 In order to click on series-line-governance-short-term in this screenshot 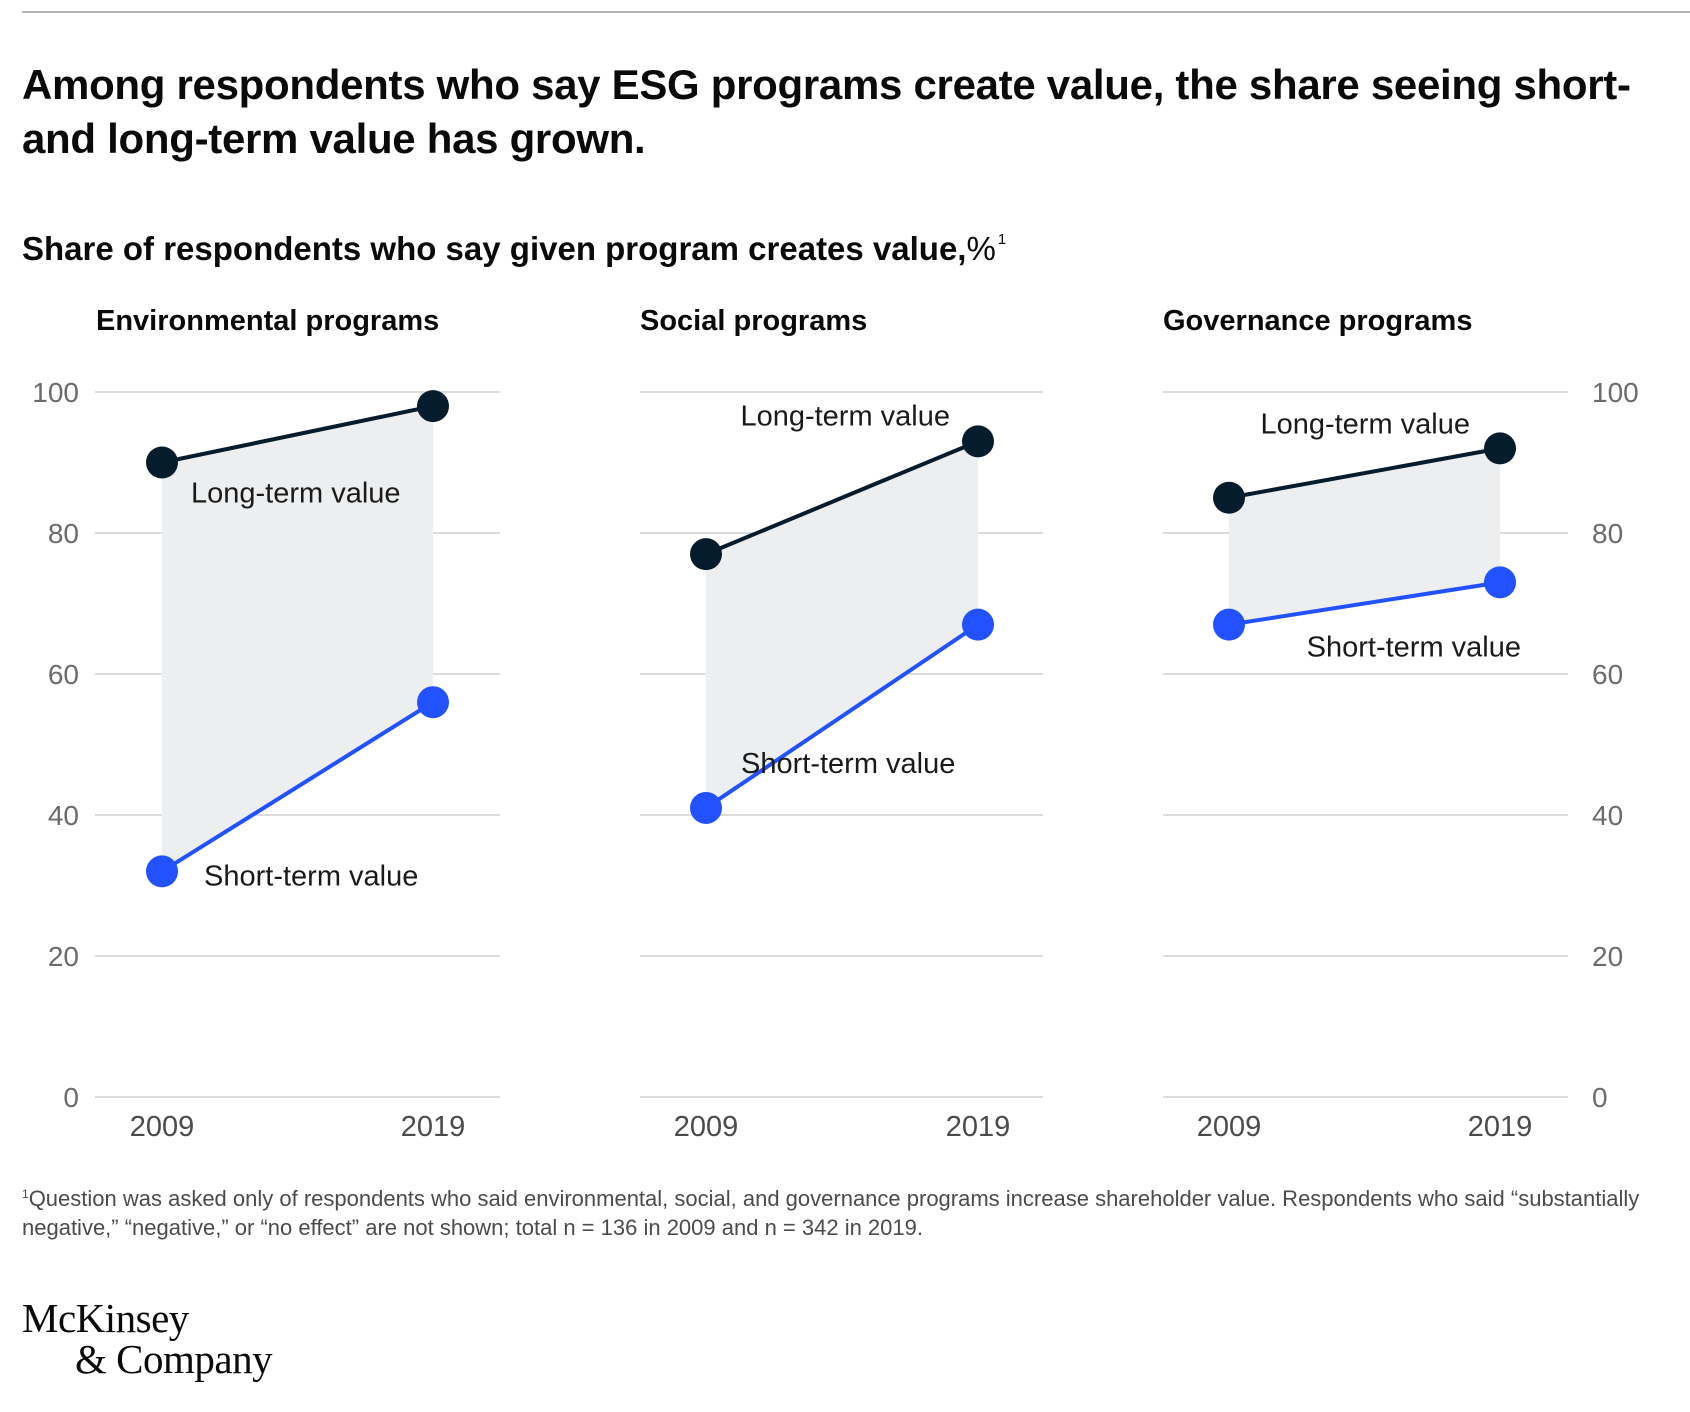, I will do `click(1364, 603)`.